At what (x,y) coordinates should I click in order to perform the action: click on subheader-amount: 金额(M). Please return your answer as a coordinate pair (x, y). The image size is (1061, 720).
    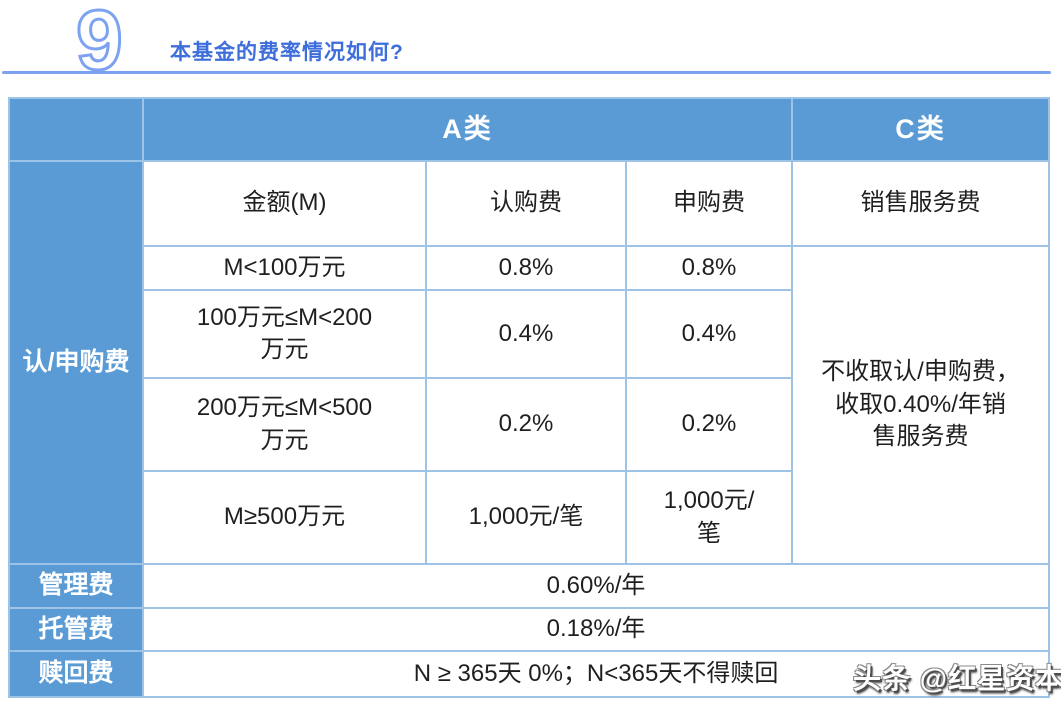
    Looking at the image, I should click on (284, 203).